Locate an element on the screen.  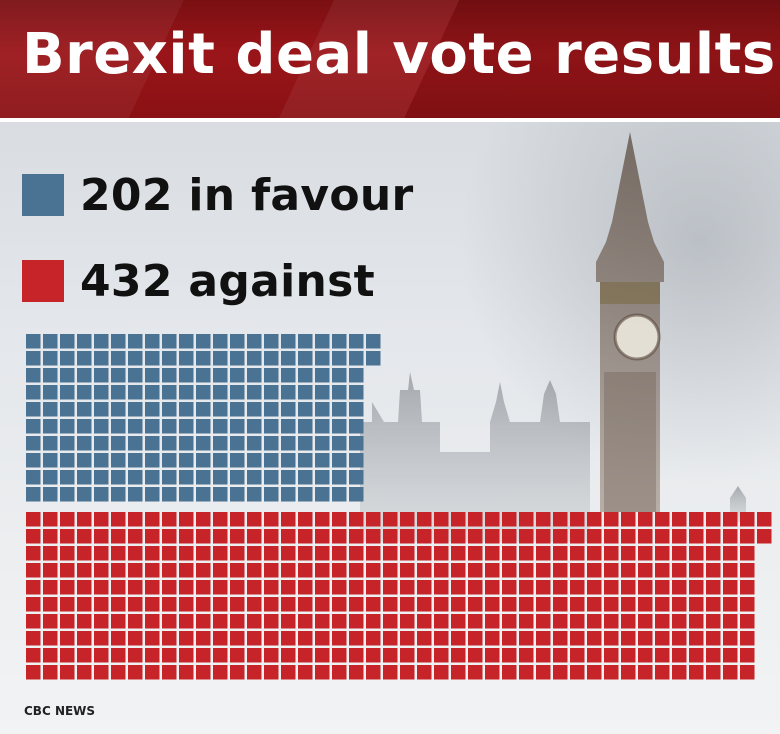
legend-item-in-favour: 202 in favour is located at coordinates (218, 195).